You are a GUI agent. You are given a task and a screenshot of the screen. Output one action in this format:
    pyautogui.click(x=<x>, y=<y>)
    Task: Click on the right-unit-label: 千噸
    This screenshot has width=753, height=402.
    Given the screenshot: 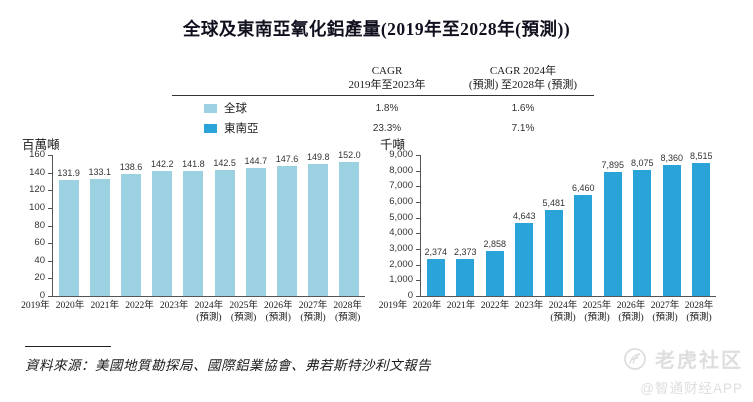 What is the action you would take?
    pyautogui.click(x=393, y=145)
    